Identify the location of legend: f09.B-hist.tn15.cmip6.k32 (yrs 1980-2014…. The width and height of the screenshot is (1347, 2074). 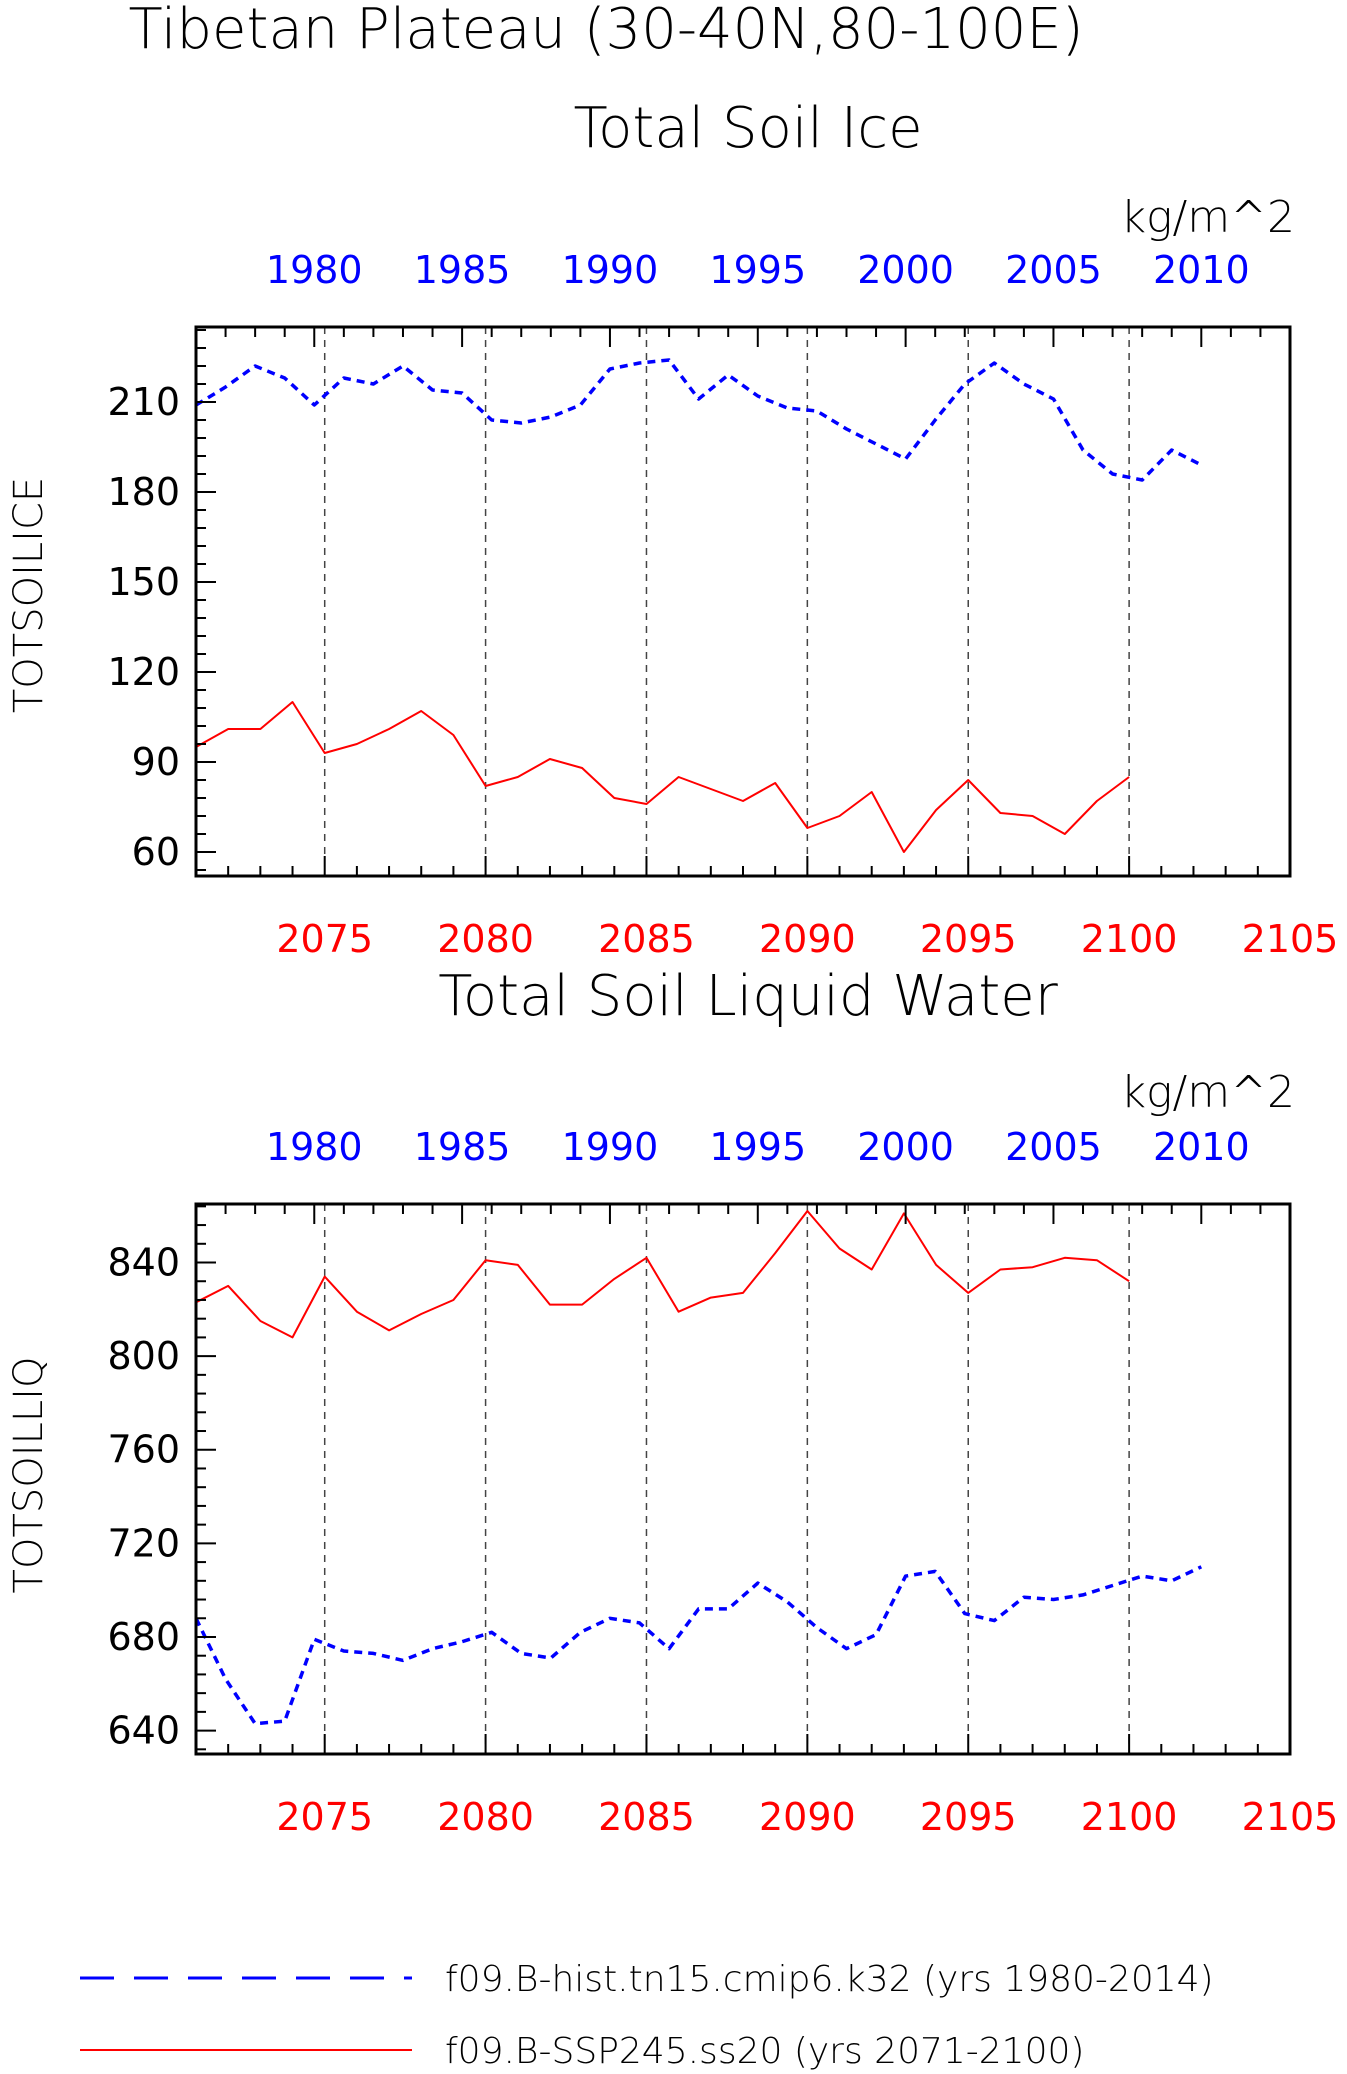
(647, 2015).